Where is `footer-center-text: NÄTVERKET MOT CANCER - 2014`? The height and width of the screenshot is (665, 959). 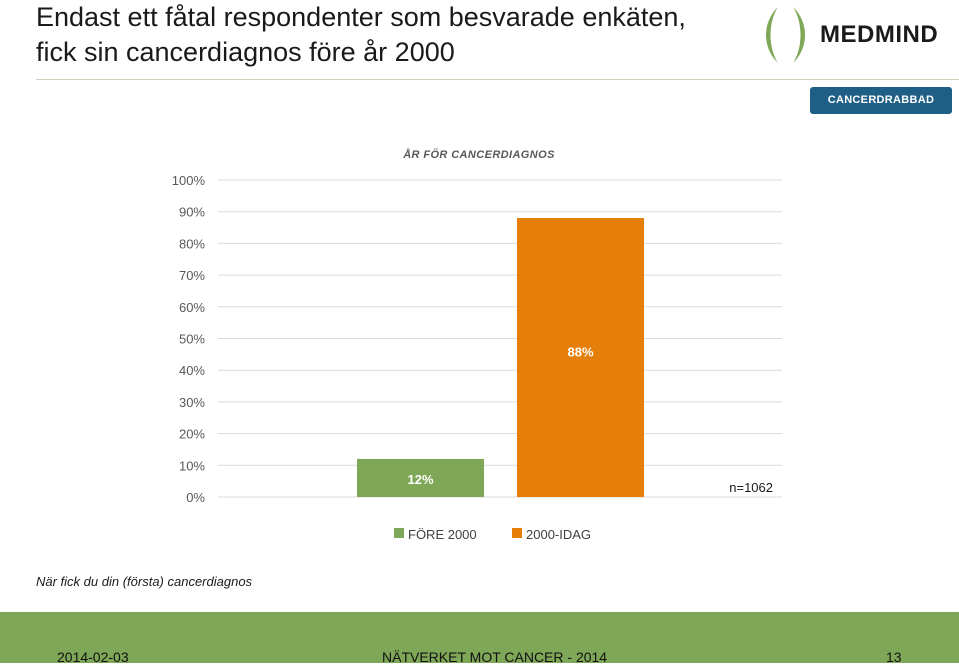
footer-center-text: NÄTVERKET MOT CANCER - 2014 is located at coordinates (495, 657).